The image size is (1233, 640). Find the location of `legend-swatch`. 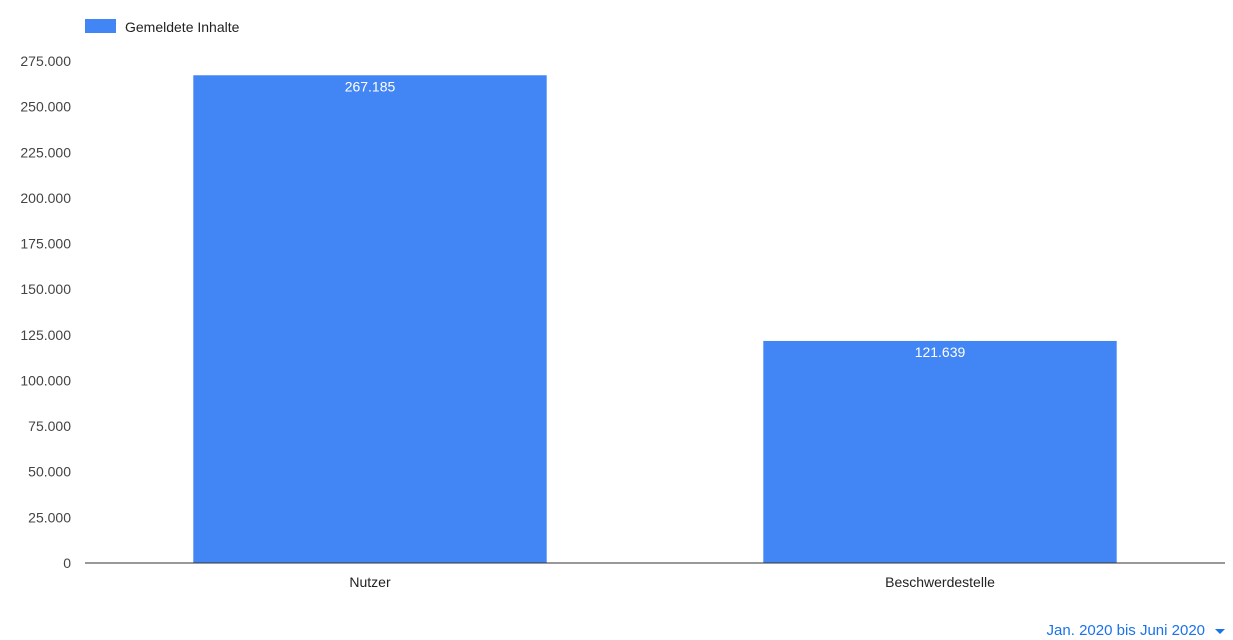

legend-swatch is located at coordinates (100, 26).